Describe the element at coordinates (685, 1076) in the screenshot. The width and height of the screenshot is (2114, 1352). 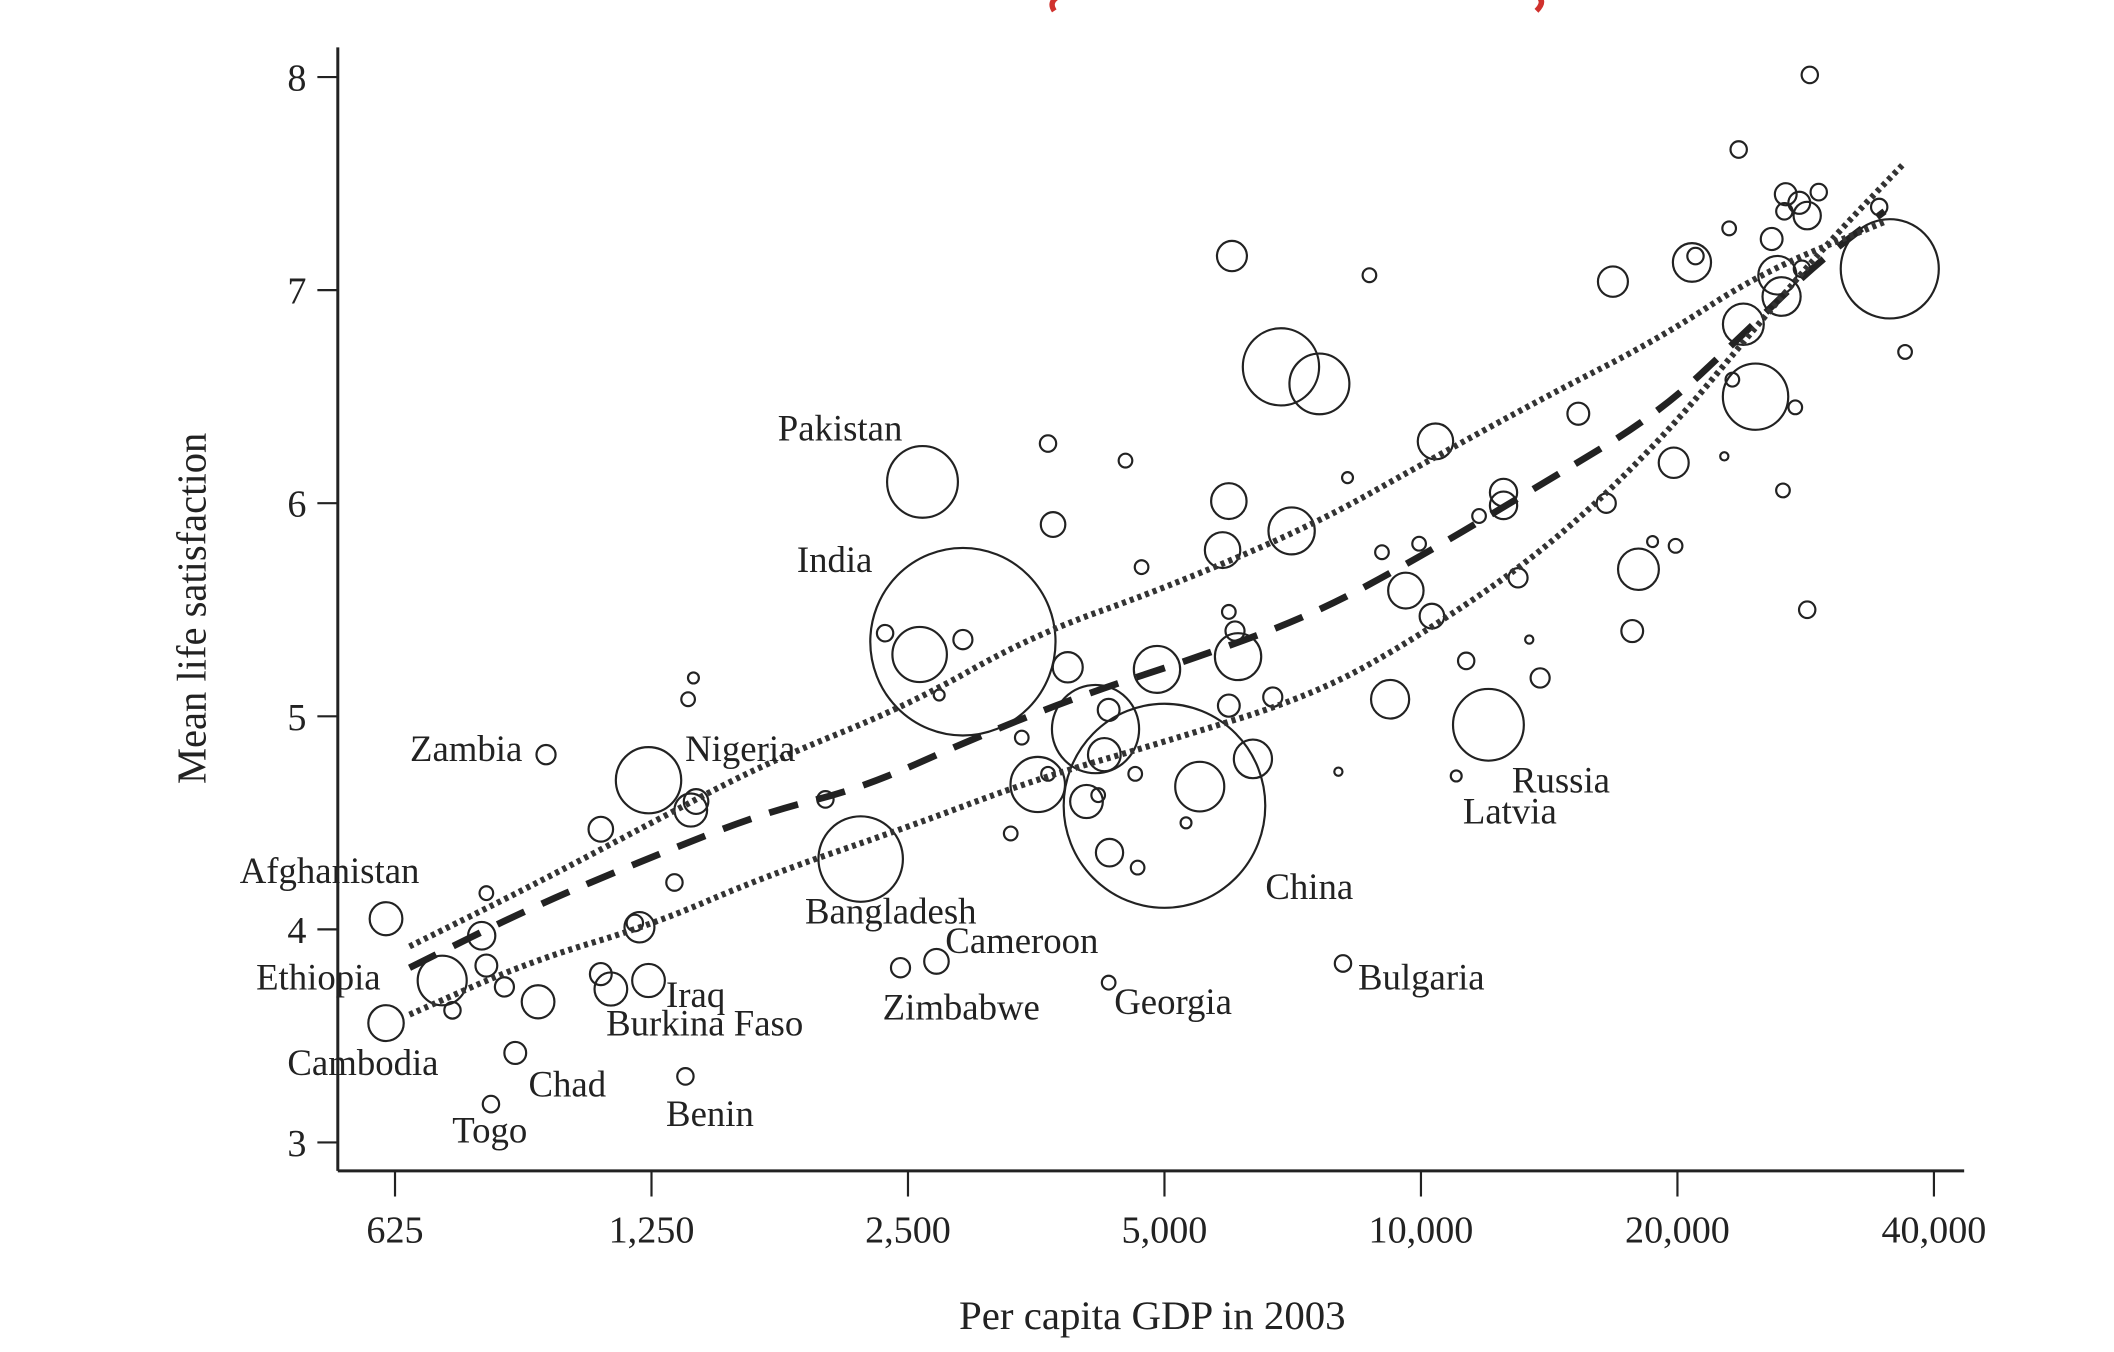
I see `bubble-benin` at that location.